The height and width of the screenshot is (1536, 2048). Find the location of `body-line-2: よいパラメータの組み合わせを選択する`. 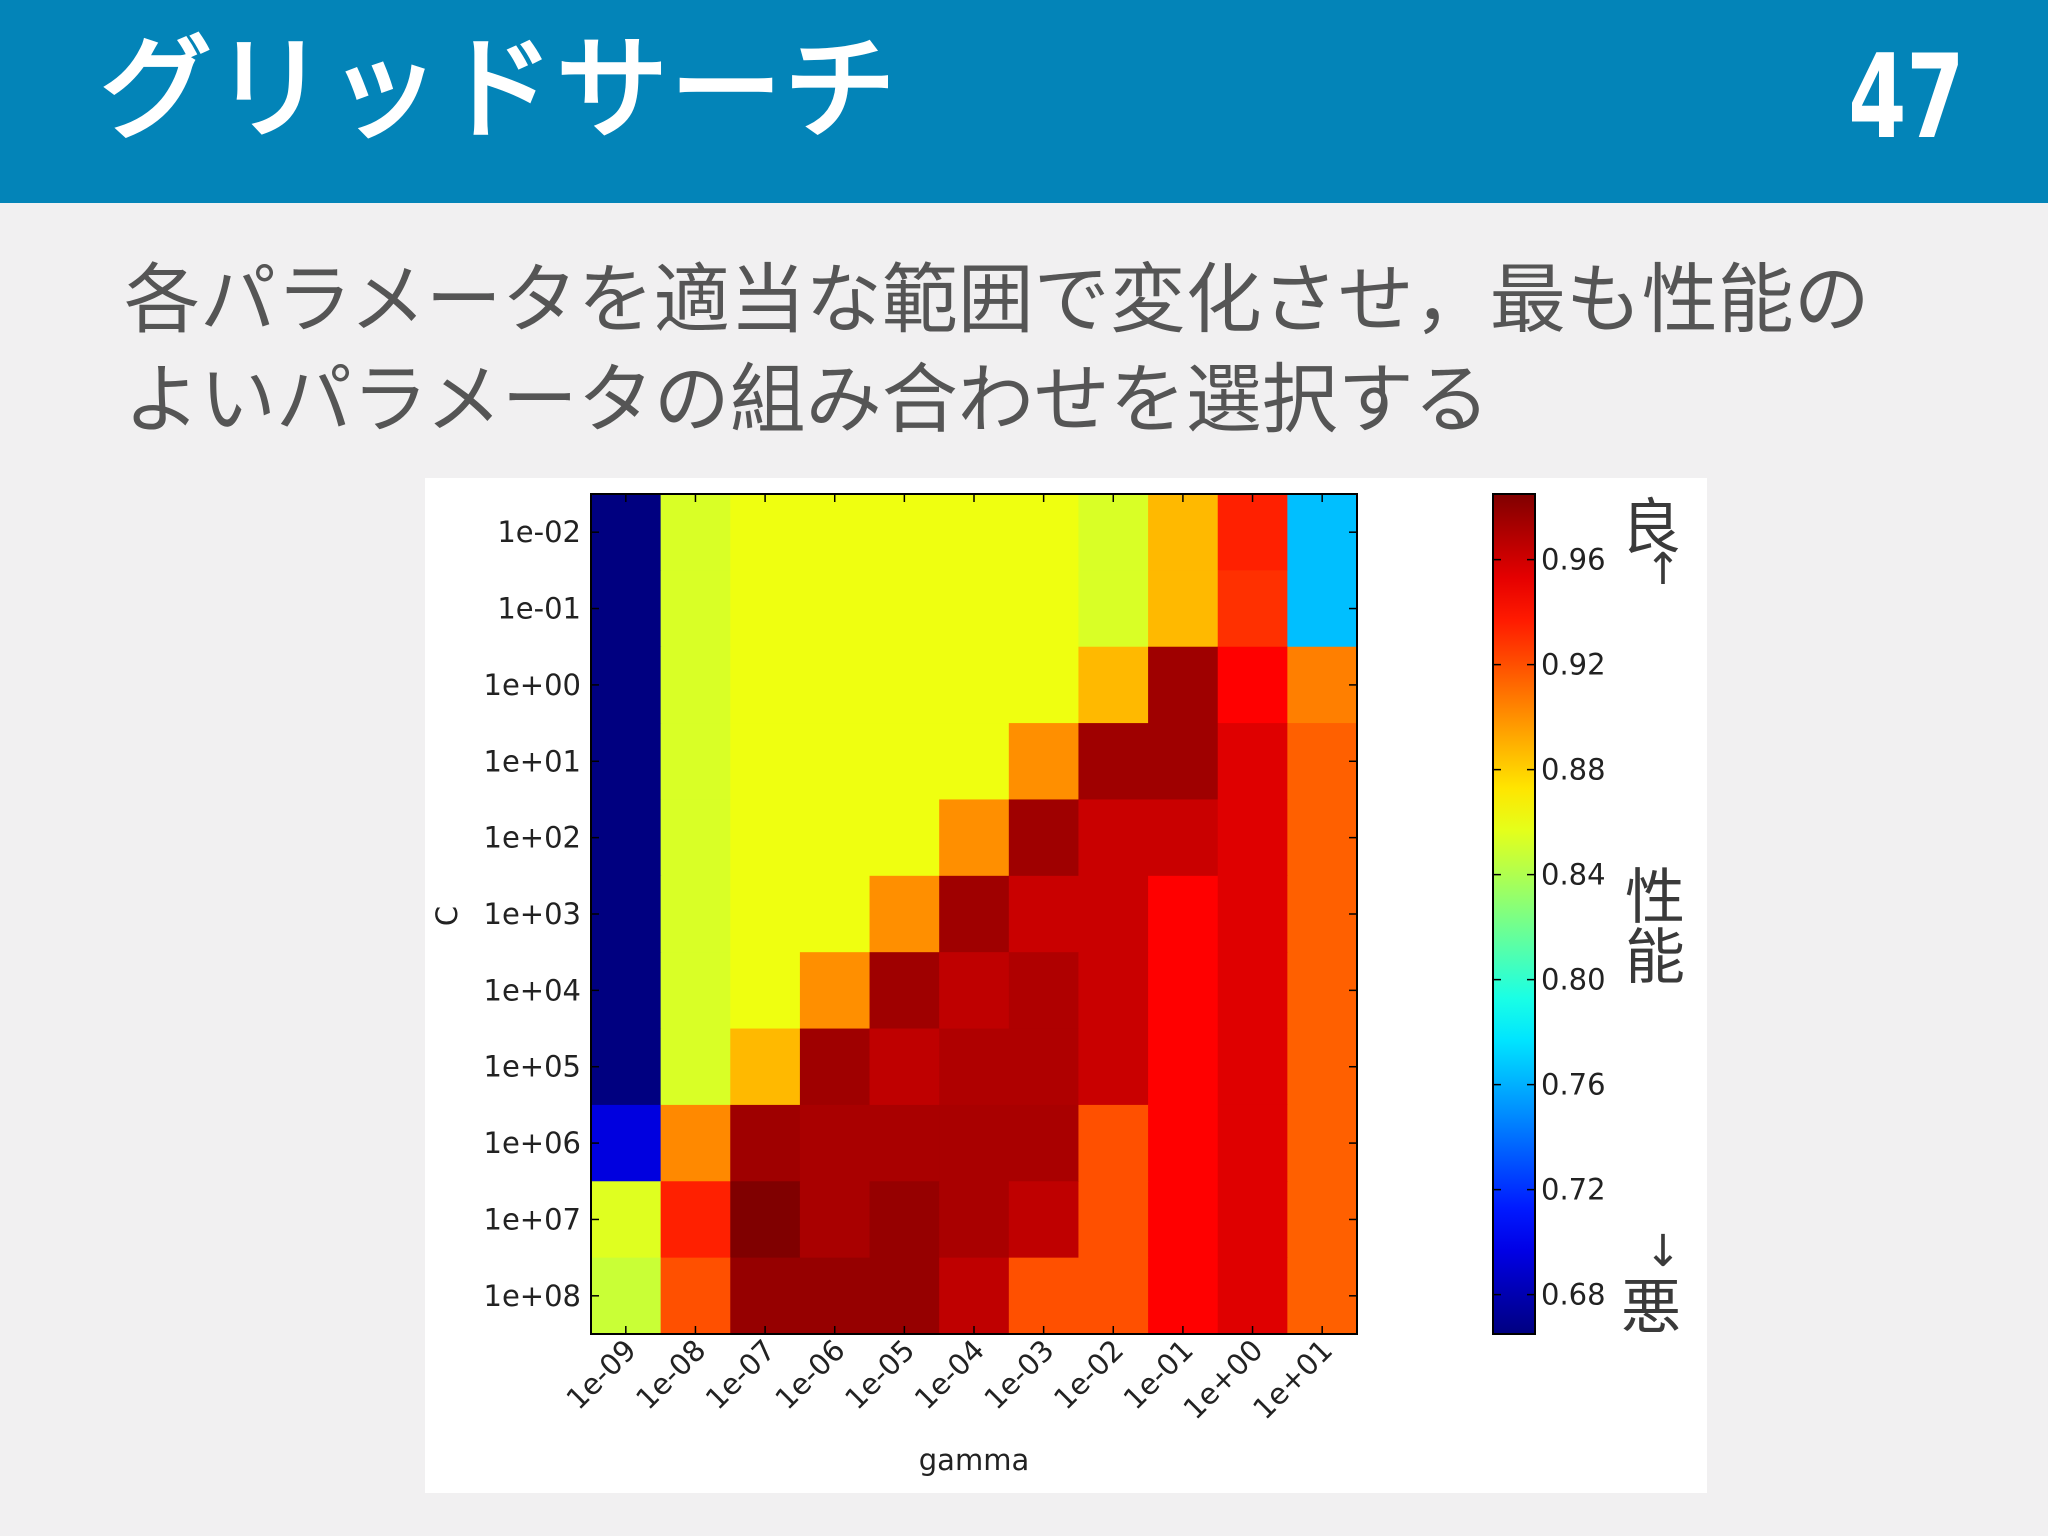

body-line-2: よいパラメータの組み合わせを選択する is located at coordinates (807, 399).